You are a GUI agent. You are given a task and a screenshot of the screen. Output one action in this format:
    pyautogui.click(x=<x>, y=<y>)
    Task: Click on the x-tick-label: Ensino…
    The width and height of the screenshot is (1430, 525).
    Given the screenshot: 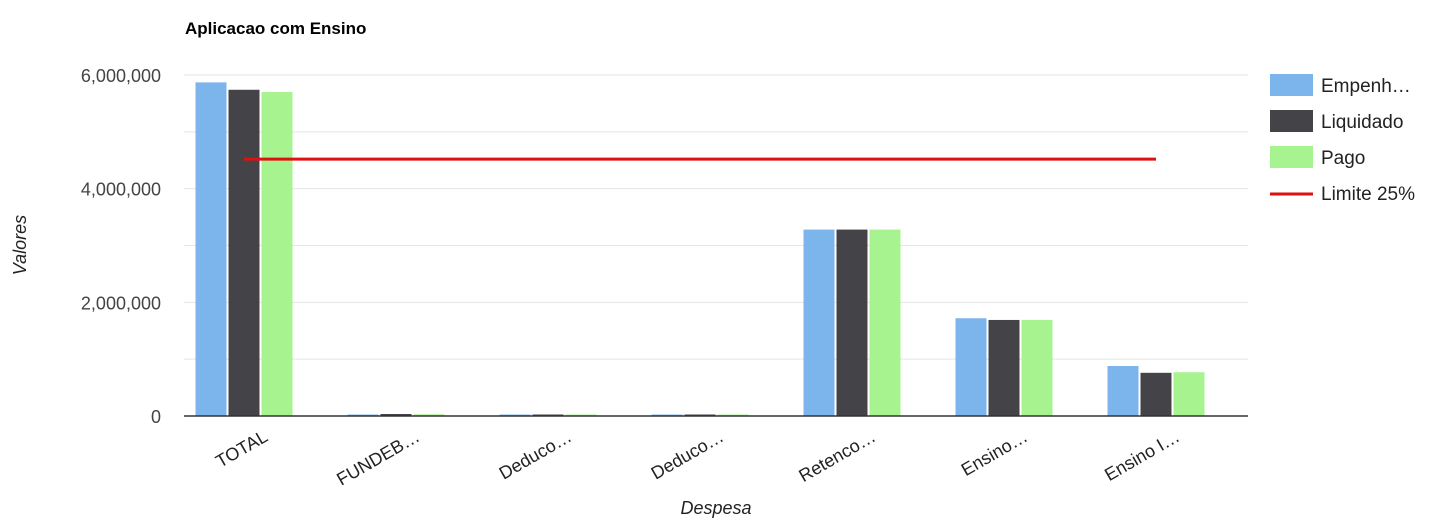 What is the action you would take?
    pyautogui.click(x=994, y=453)
    